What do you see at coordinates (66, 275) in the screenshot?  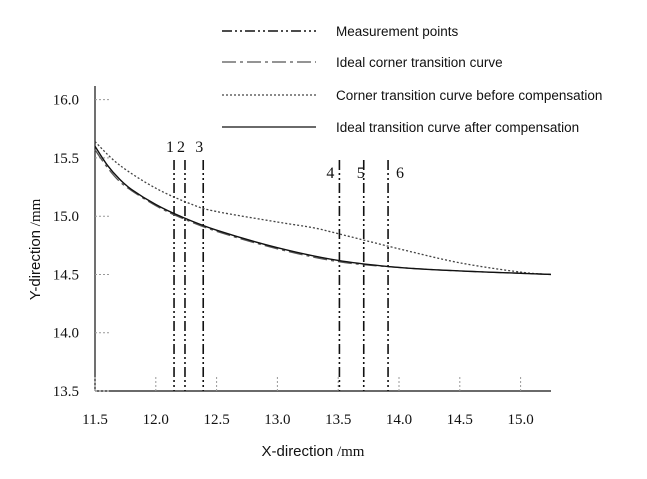 I see `y-tick-label: 14.5` at bounding box center [66, 275].